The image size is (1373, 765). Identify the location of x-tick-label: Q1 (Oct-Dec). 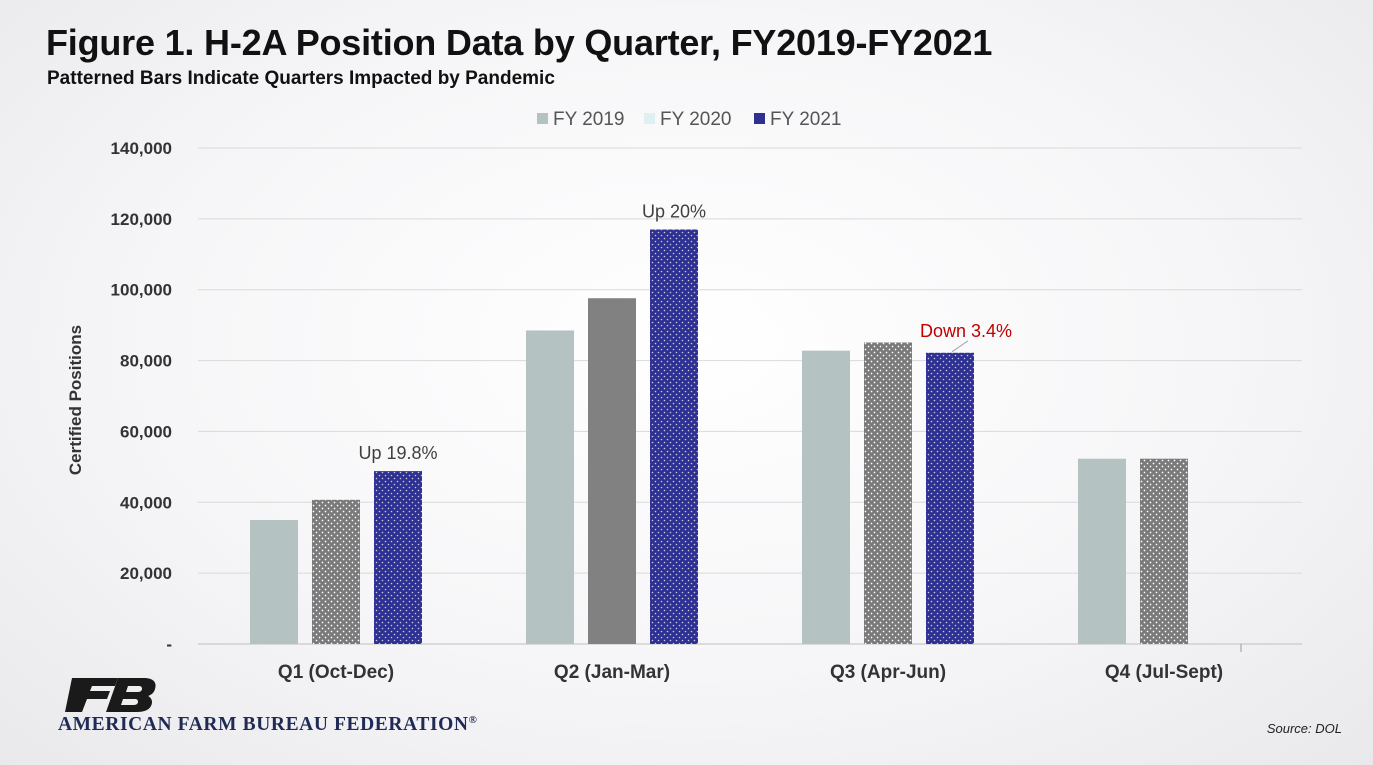
(336, 672).